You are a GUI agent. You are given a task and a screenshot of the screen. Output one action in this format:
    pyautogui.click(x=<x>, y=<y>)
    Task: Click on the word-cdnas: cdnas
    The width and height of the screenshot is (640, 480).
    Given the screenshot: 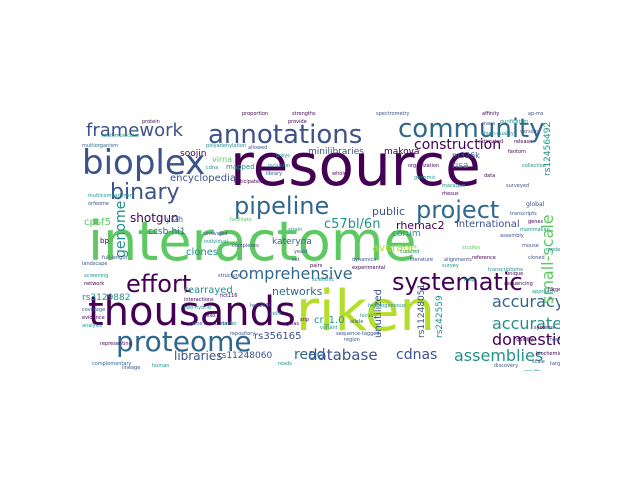 What is the action you would take?
    pyautogui.click(x=417, y=355)
    